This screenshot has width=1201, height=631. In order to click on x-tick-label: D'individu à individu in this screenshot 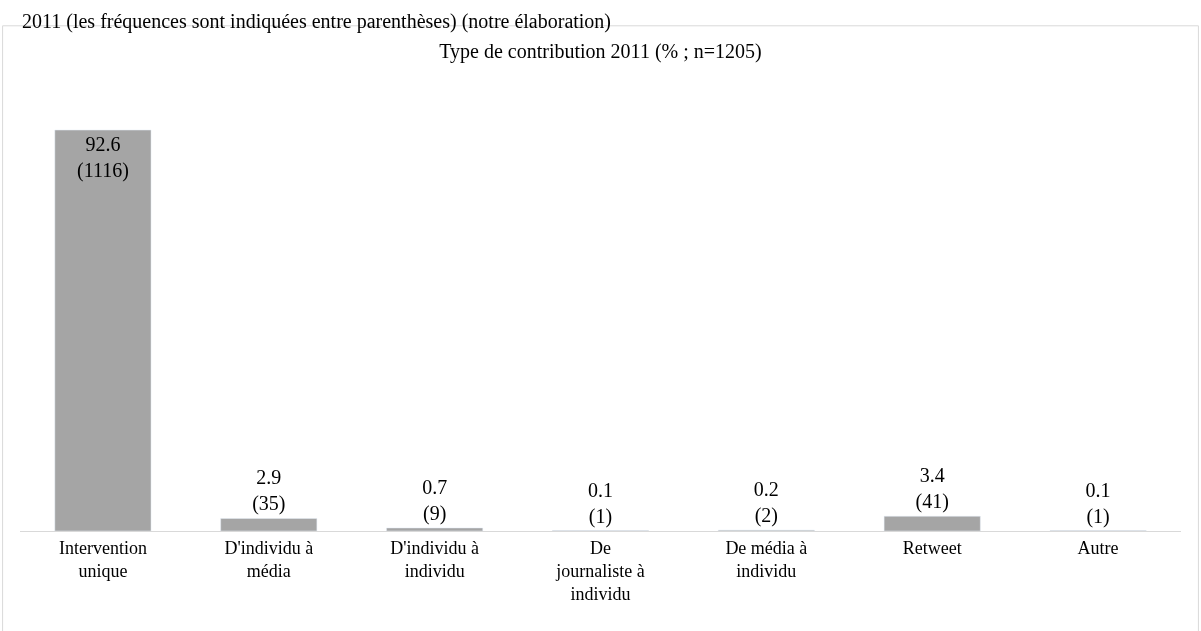, I will do `click(435, 559)`.